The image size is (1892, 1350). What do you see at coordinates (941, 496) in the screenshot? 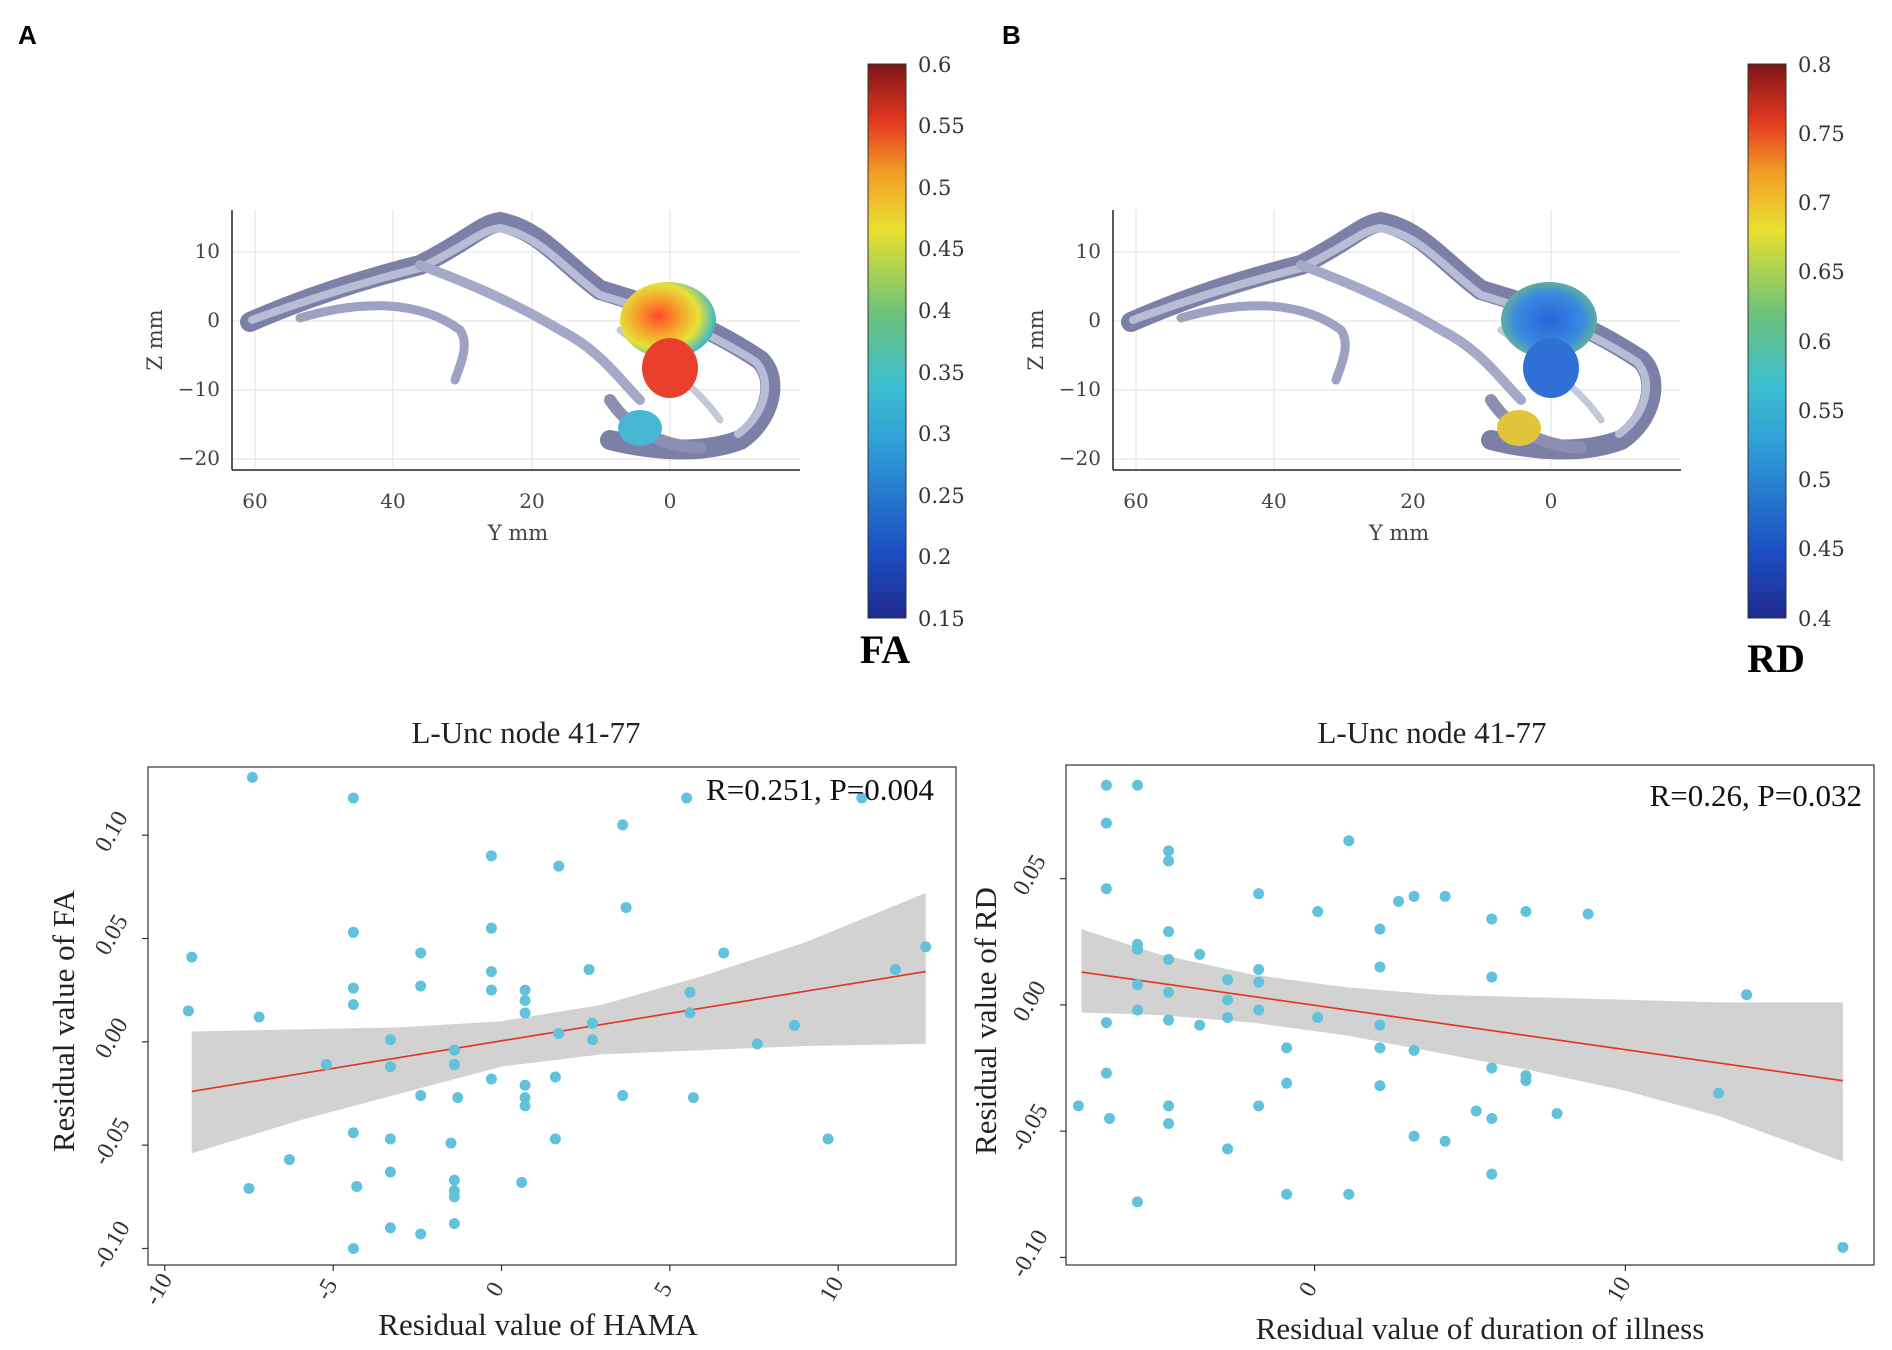
I see `colorbar-tick: 0.25` at bounding box center [941, 496].